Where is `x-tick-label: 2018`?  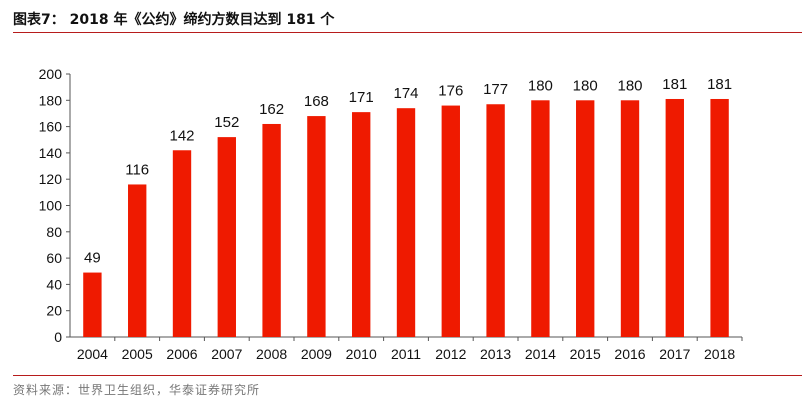 x-tick-label: 2018 is located at coordinates (719, 354).